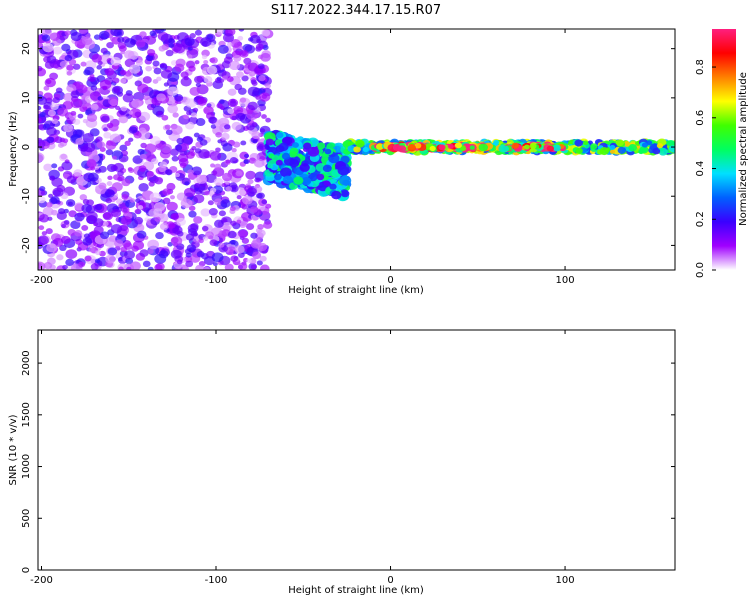  Describe the element at coordinates (356, 290) in the screenshot. I see `spectrogram-x-axis-label: Height of straight line (km)` at that location.